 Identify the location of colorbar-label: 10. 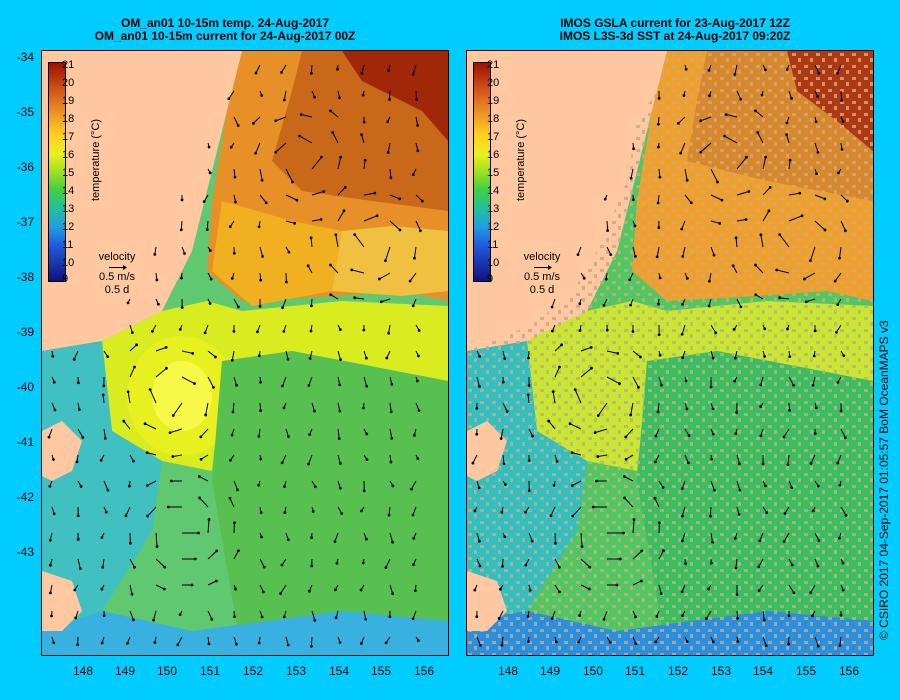
(68, 263).